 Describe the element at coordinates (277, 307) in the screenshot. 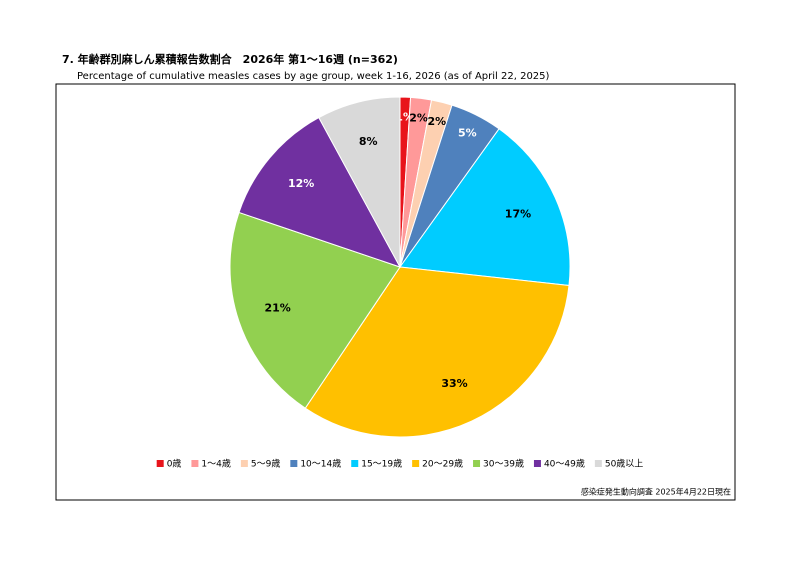

I see `data-label: 21%` at that location.